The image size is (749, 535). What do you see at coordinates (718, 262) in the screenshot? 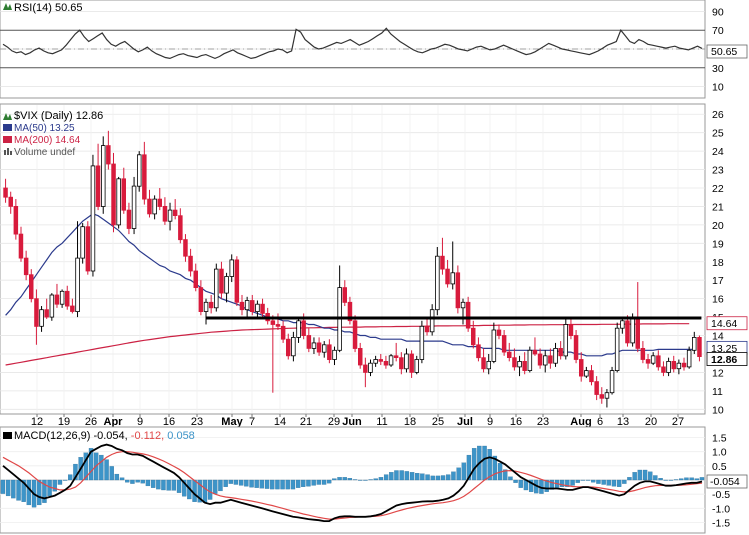
I see `price-y-ticks: 2625242322212019181716151413121110` at bounding box center [718, 262].